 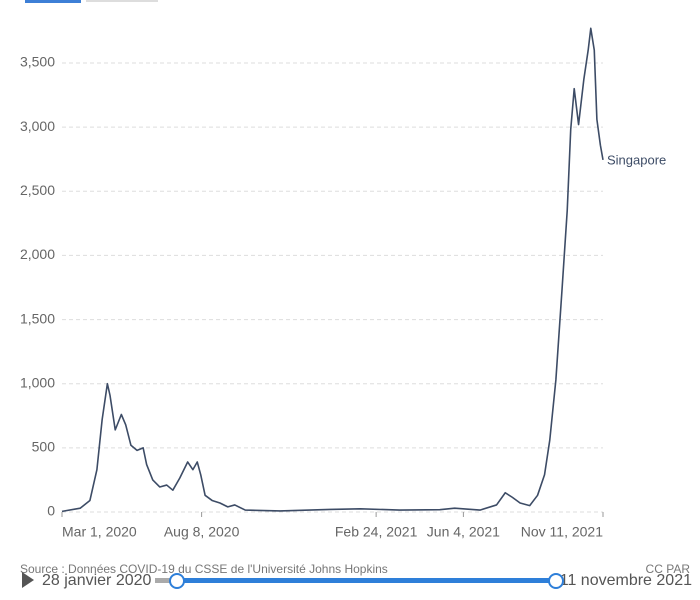 I want to click on x-tick-label: Aug 8, 2020, so click(x=202, y=532).